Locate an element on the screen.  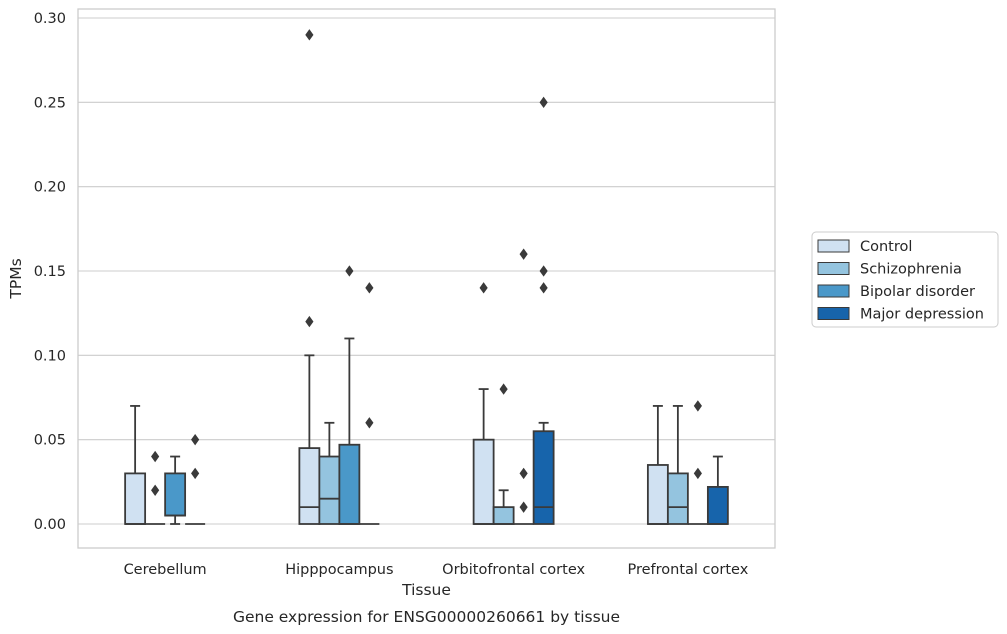
legend-frame is located at coordinates (905, 279).